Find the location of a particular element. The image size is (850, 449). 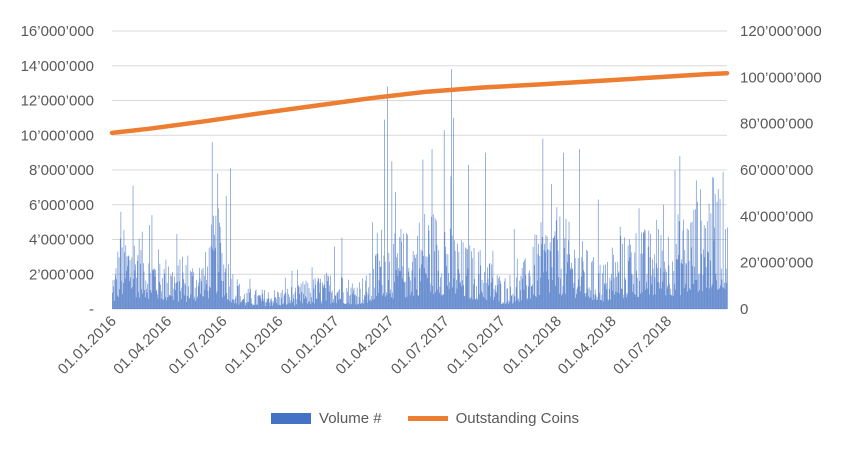

x-axis-tick-label: 01.04.2018 is located at coordinates (587, 345).